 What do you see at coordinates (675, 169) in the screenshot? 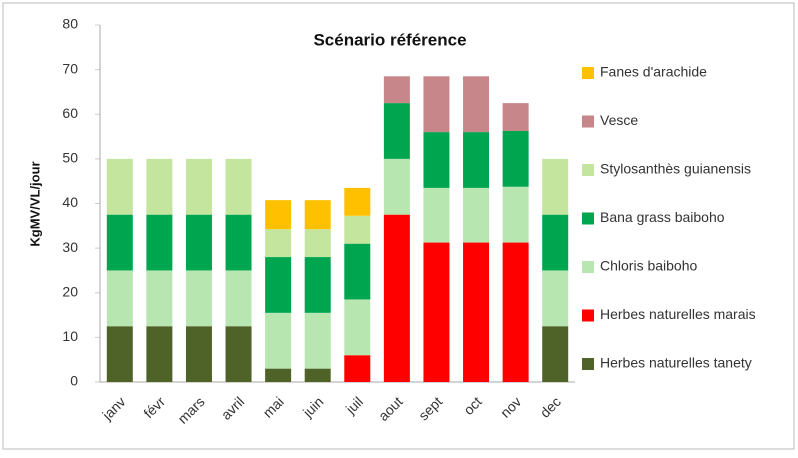
I see `legend-label: Stylosanthès guianensis` at bounding box center [675, 169].